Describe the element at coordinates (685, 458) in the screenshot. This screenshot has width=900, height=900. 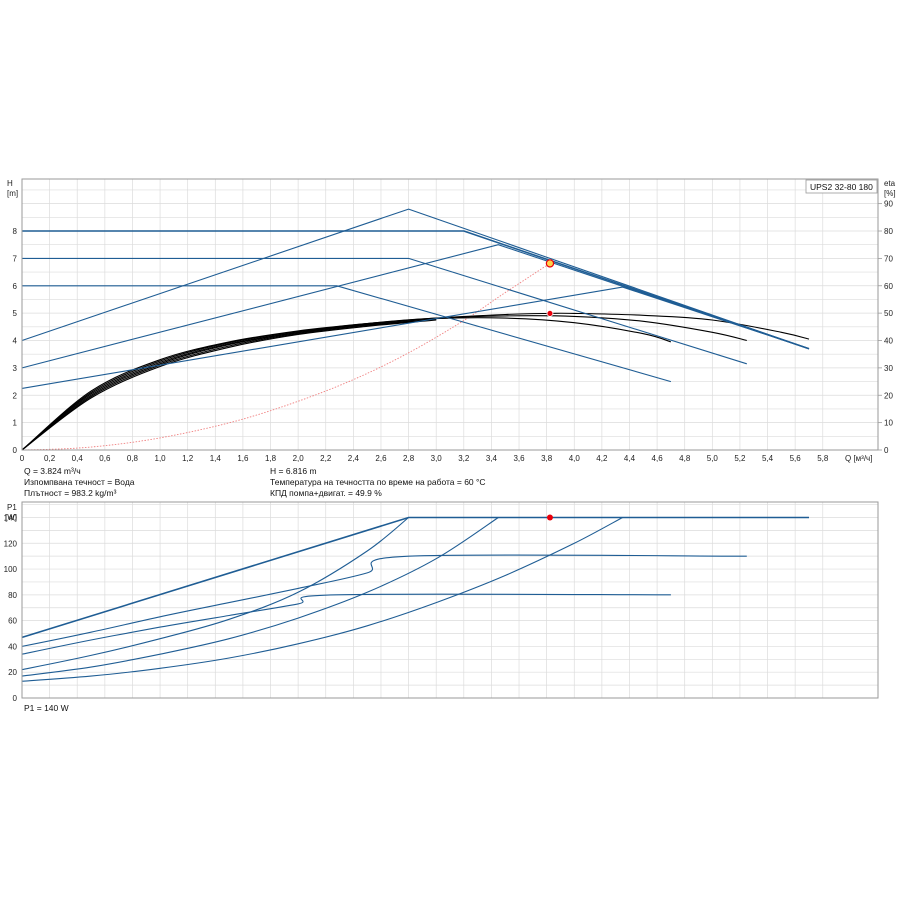
I see `q-tick-label: 4,8` at that location.